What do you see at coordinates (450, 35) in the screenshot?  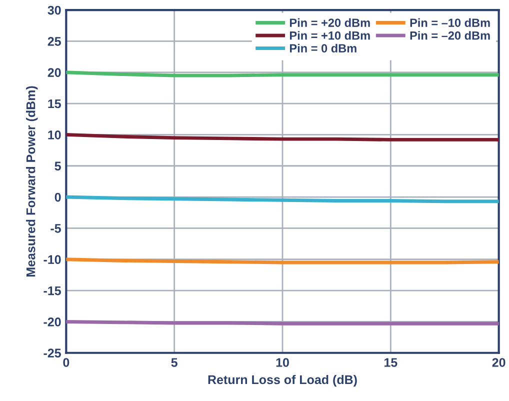 I see `legend-label: Pin = –20 dBm` at bounding box center [450, 35].